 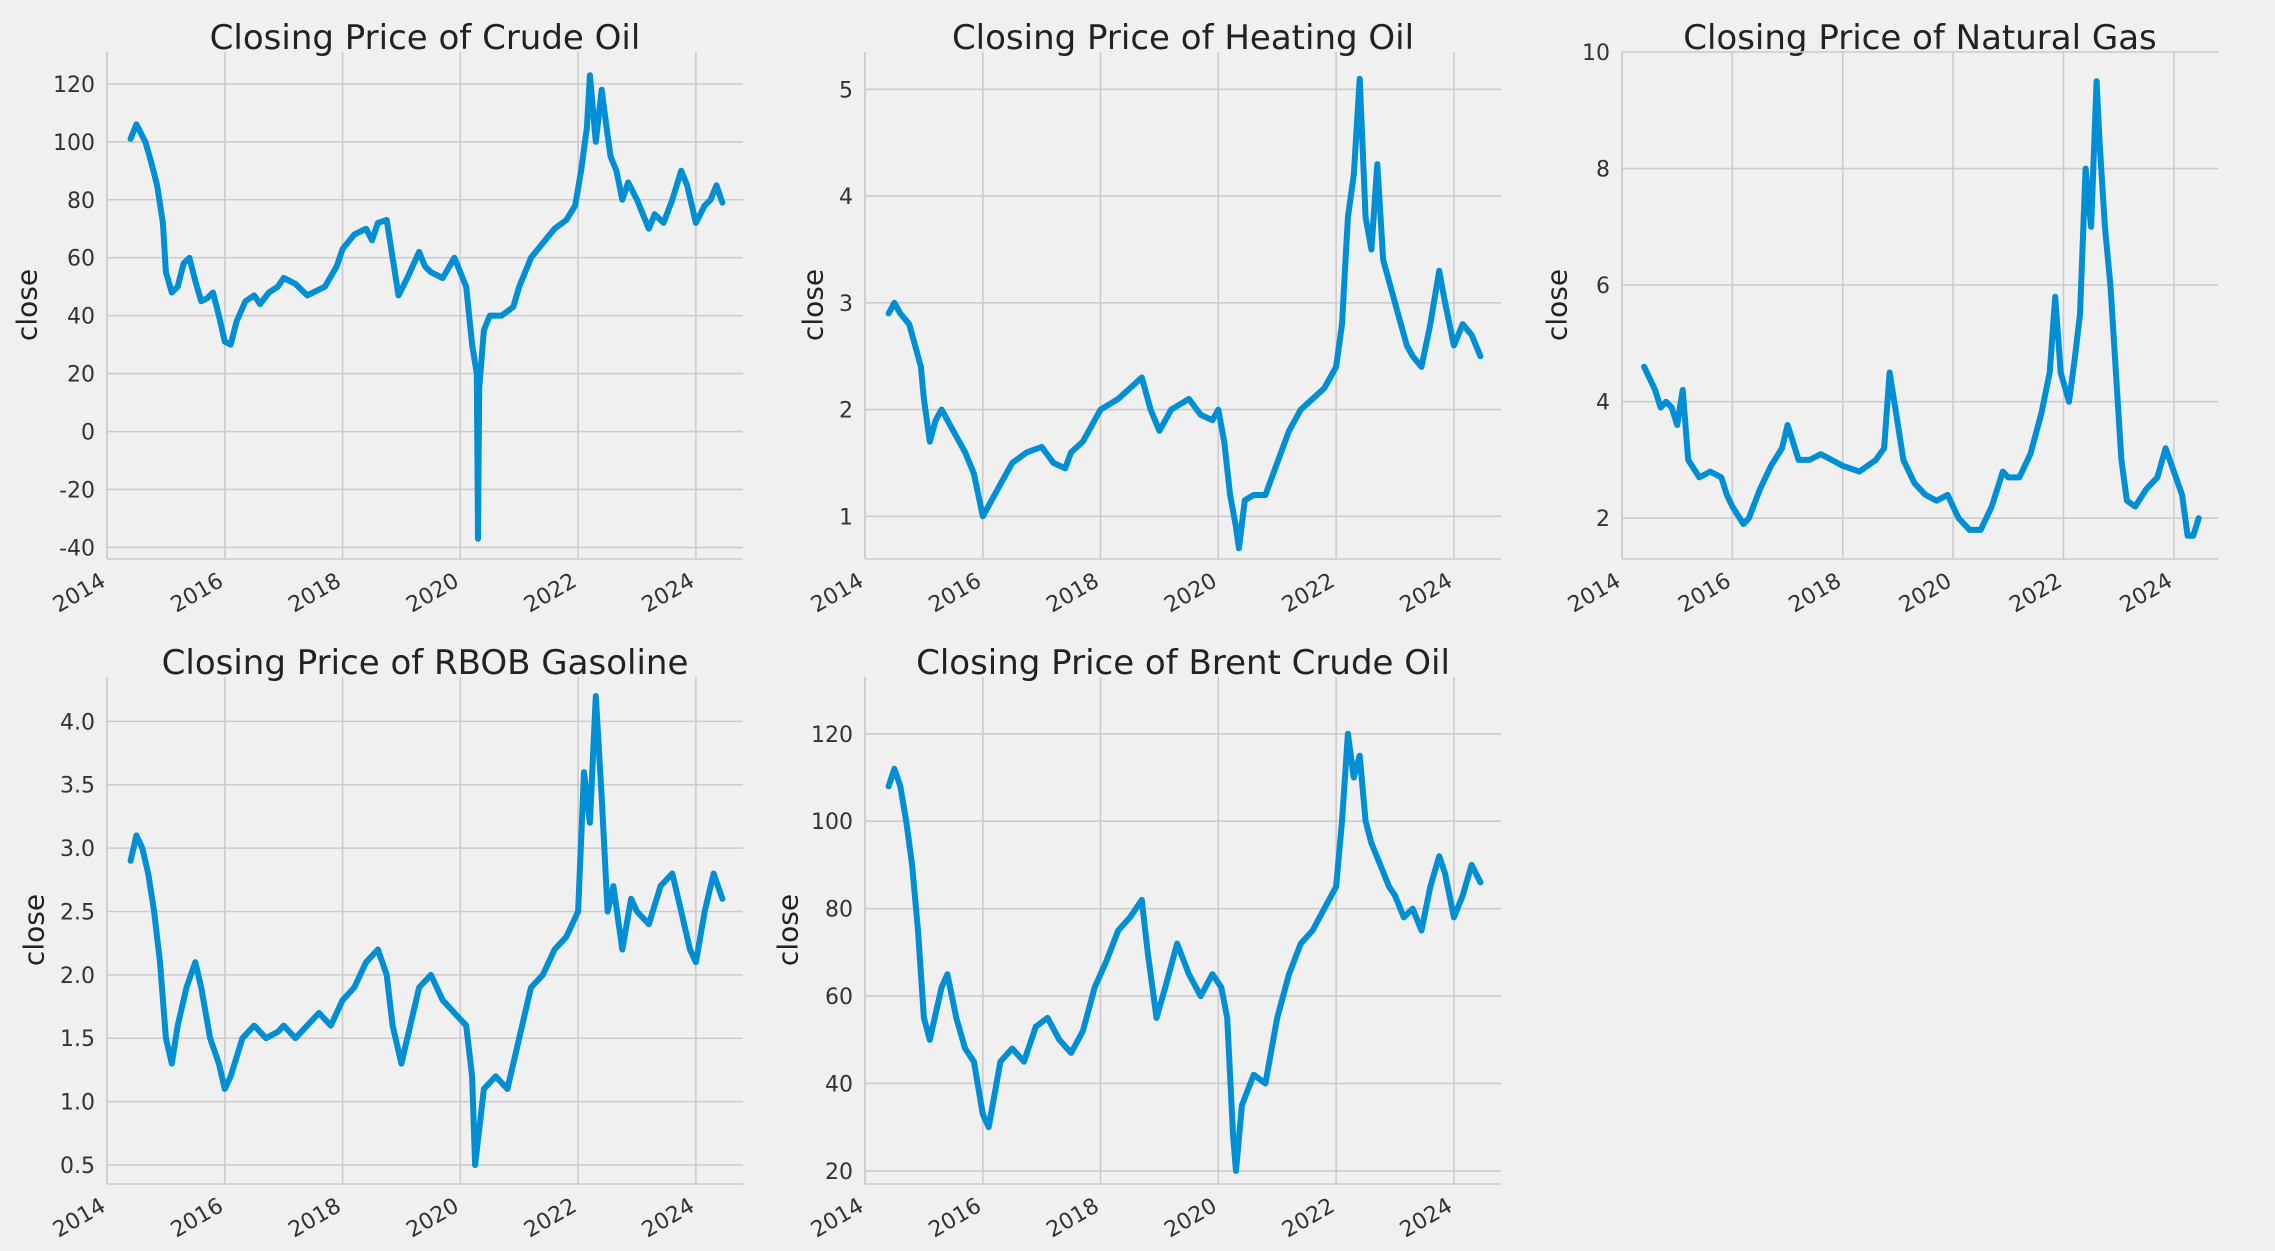 What do you see at coordinates (1183, 663) in the screenshot?
I see `chart-title: Closing Price of Brent Crude Oil` at bounding box center [1183, 663].